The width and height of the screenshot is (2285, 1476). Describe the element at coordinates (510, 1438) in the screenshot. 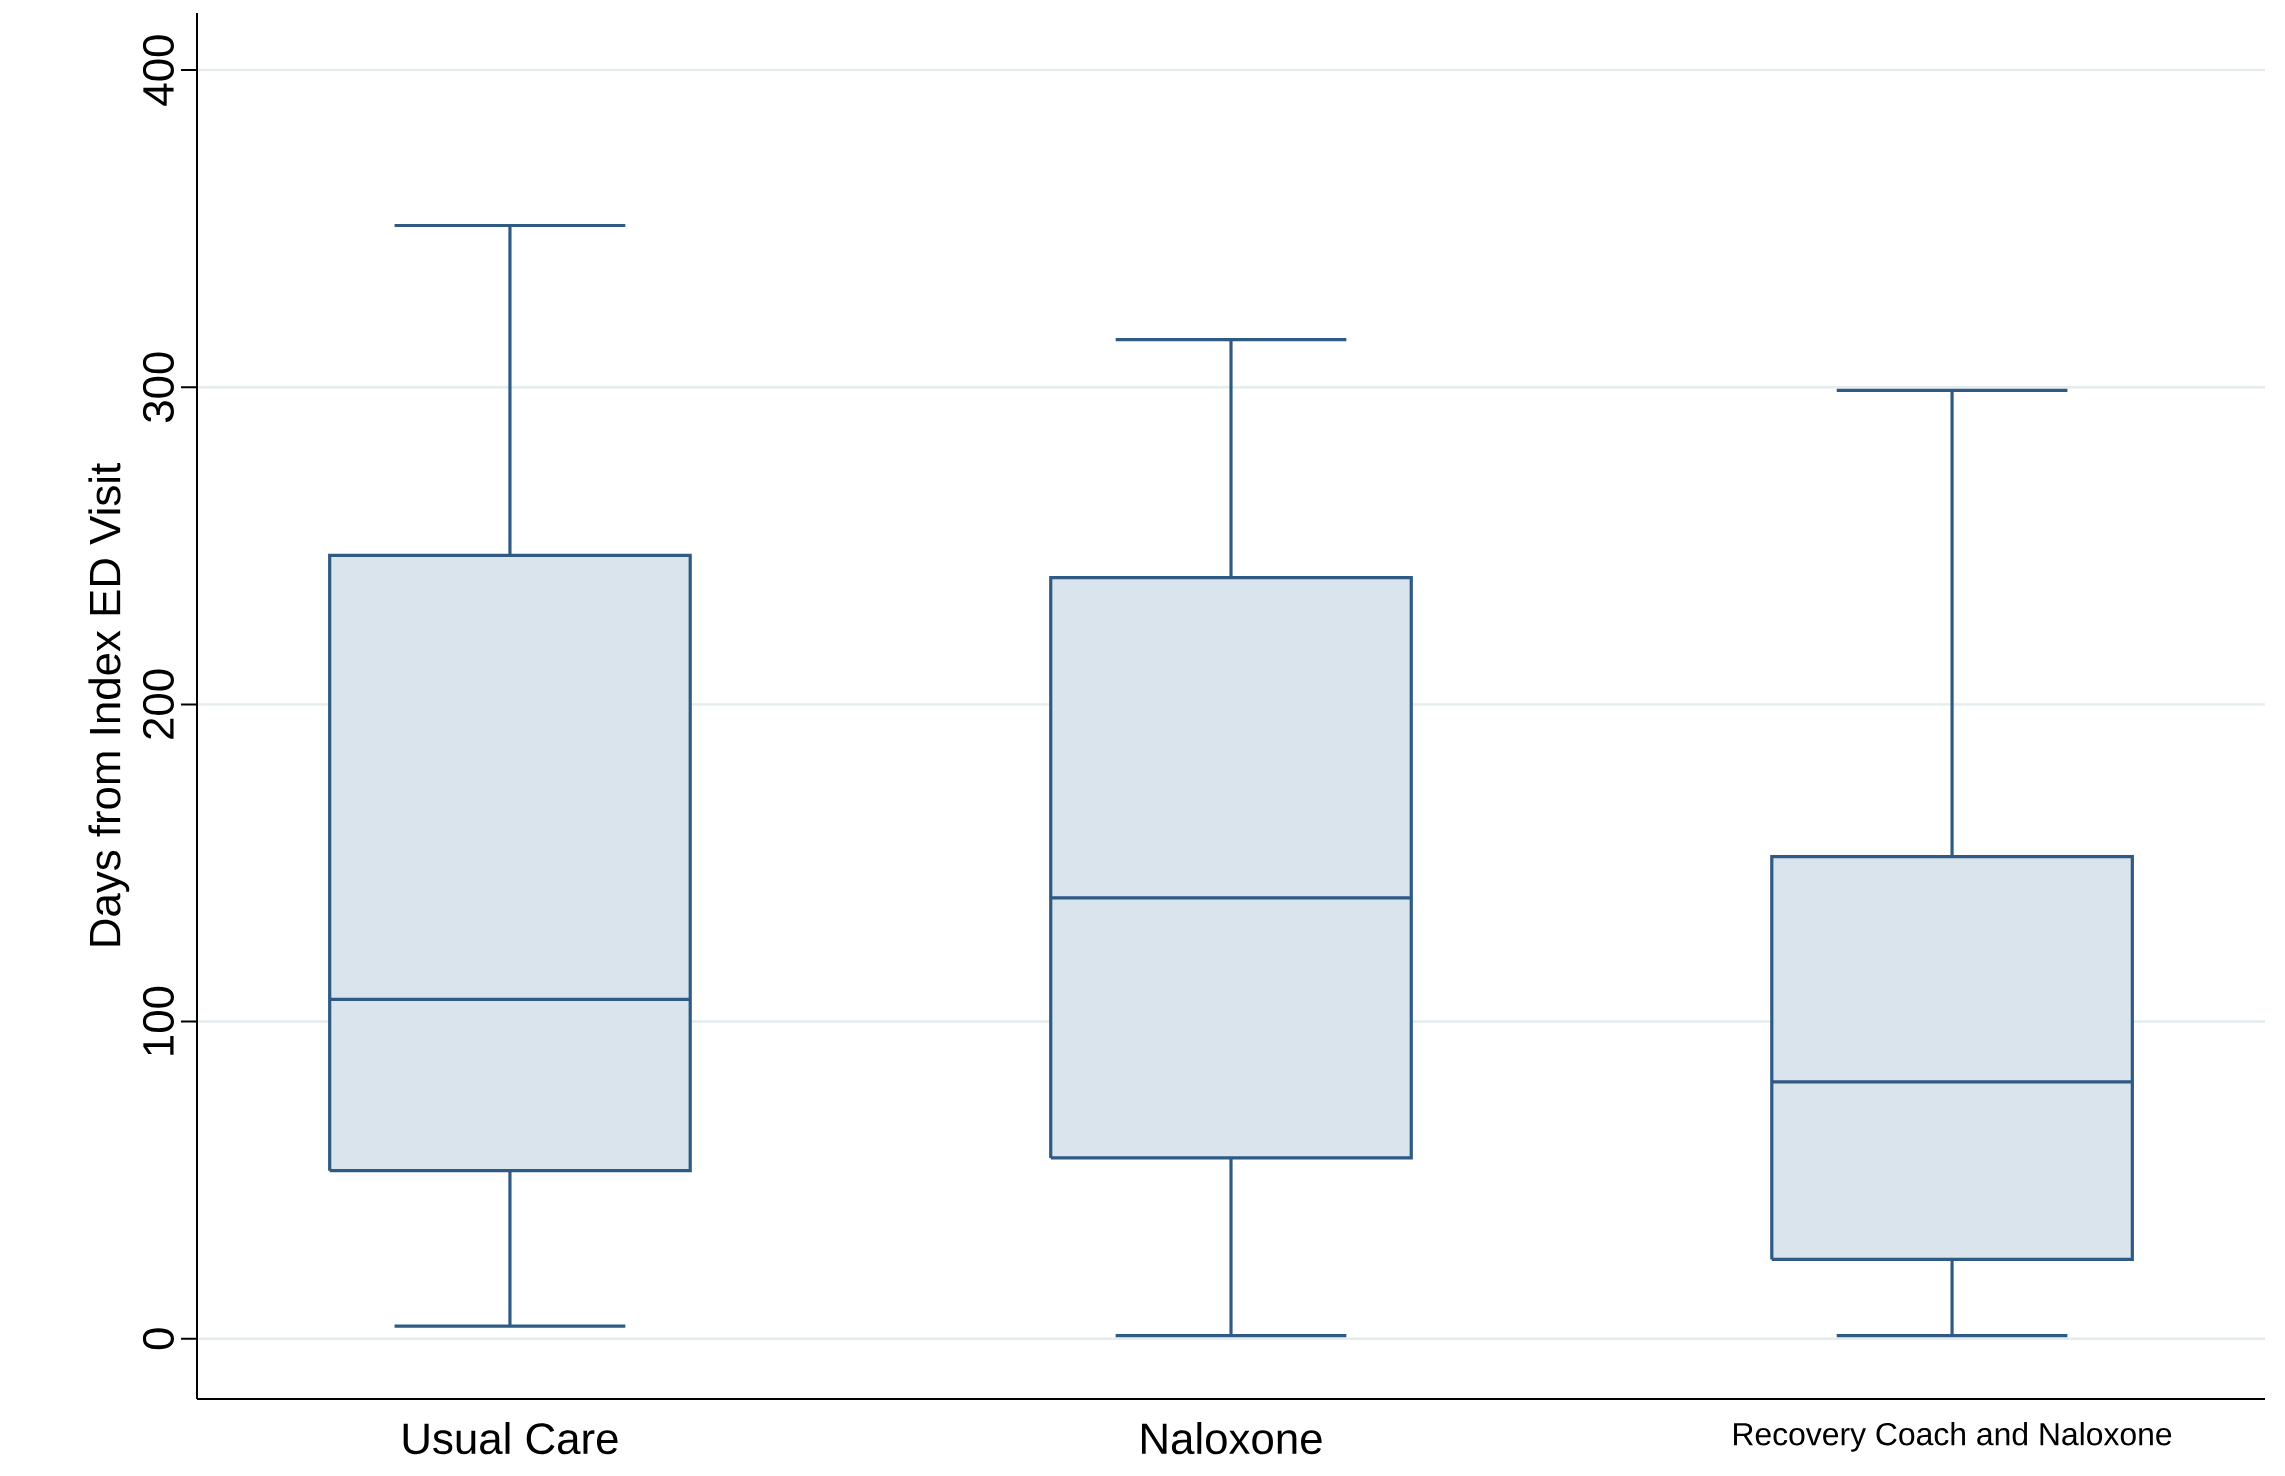

I see `x-tick-label: Usual Care` at that location.